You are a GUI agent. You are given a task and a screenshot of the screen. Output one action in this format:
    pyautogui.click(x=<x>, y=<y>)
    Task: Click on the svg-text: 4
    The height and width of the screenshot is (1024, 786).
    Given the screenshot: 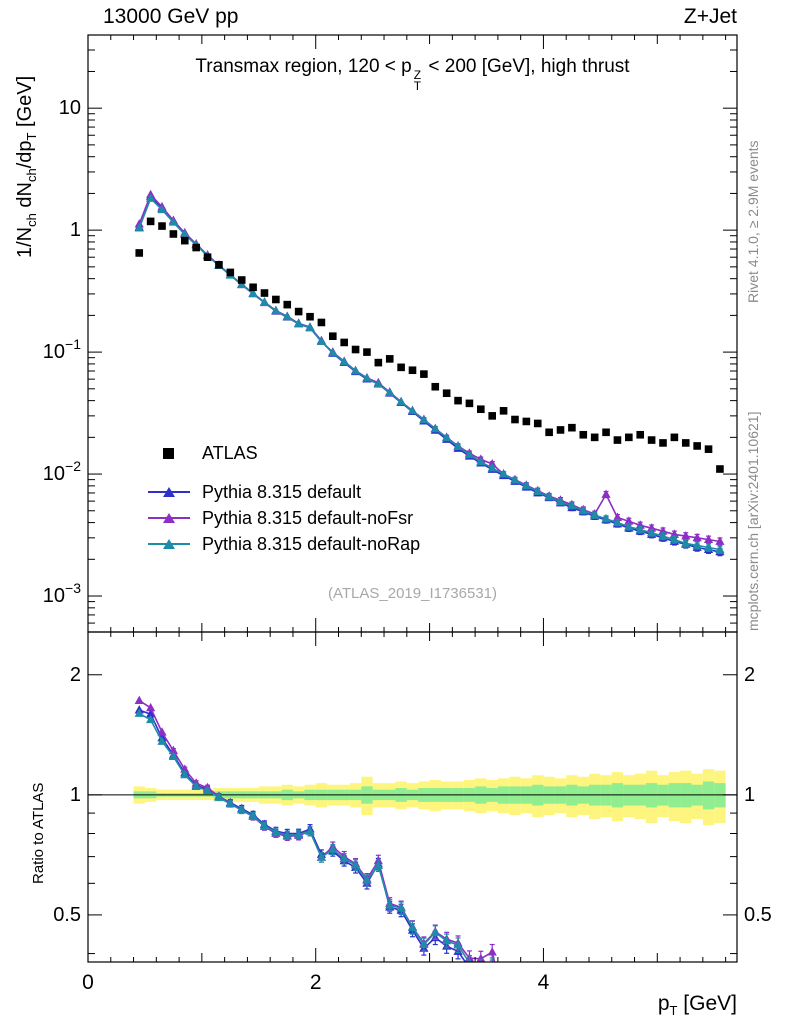 What is the action you would take?
    pyautogui.click(x=544, y=982)
    